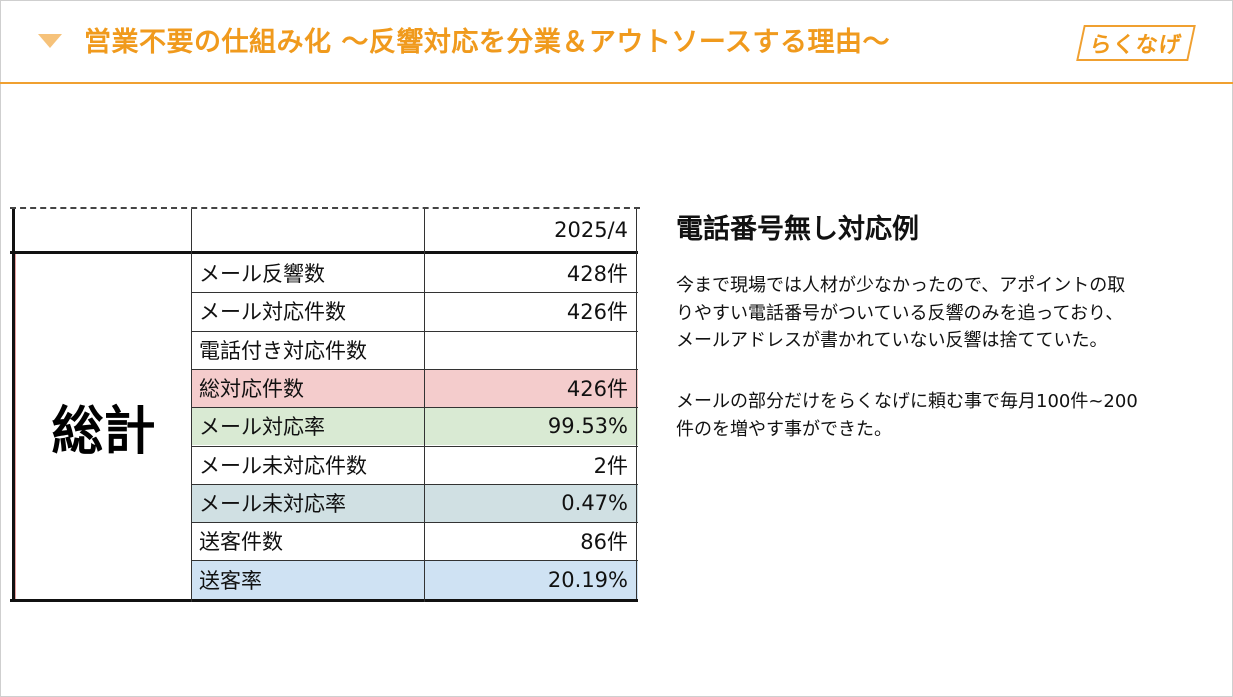  I want to click on table-row-value, so click(531, 349).